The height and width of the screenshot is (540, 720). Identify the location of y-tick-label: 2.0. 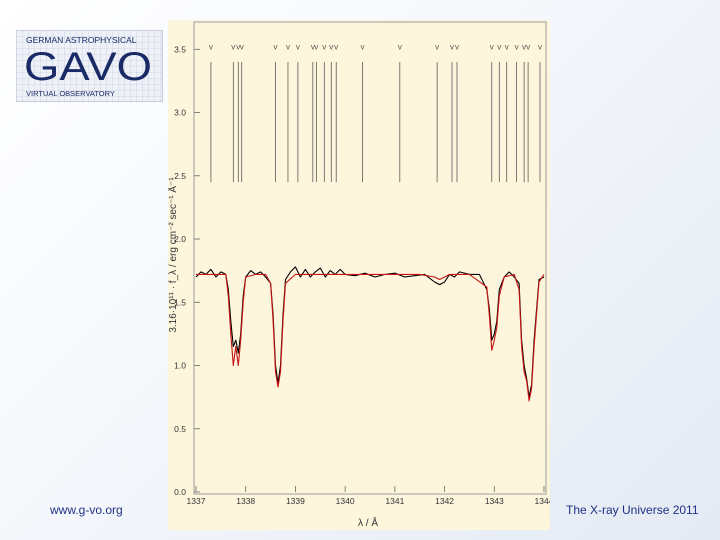
(180, 239).